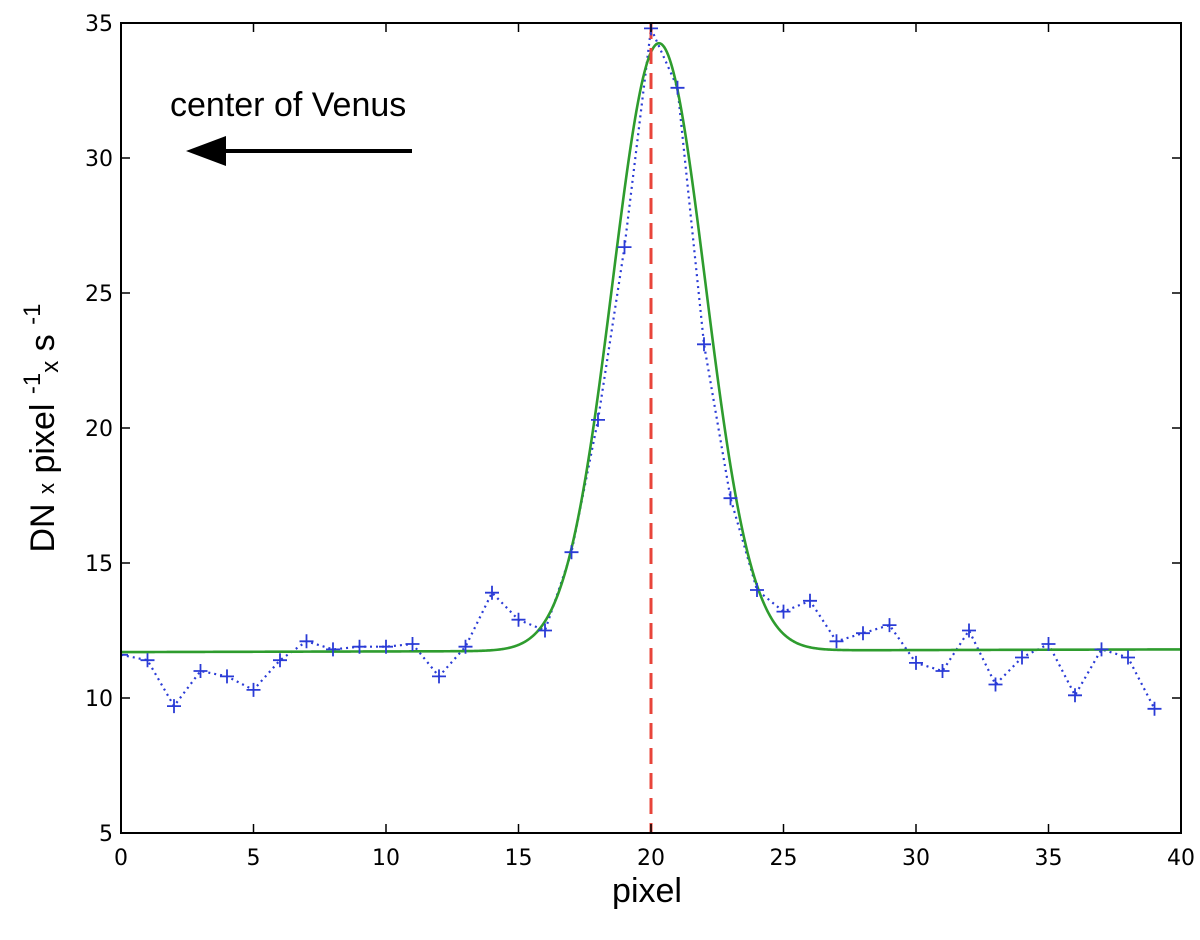 This screenshot has height=940, width=1200. Describe the element at coordinates (43, 342) in the screenshot. I see `y-axis-title-unit: s` at that location.